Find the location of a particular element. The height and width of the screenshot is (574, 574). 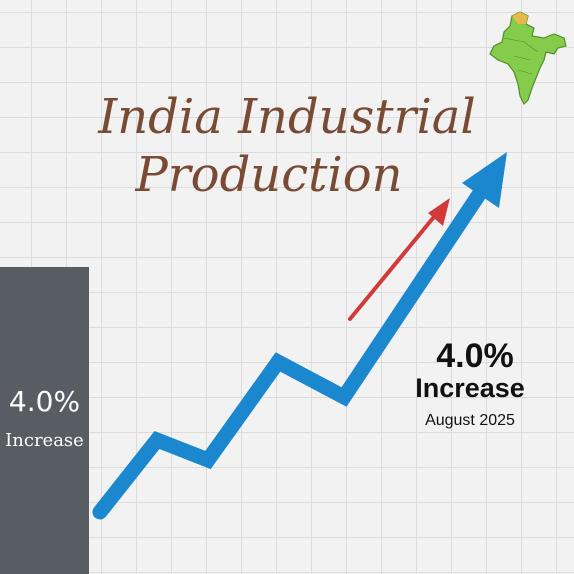

india-map-icon is located at coordinates (528, 58).